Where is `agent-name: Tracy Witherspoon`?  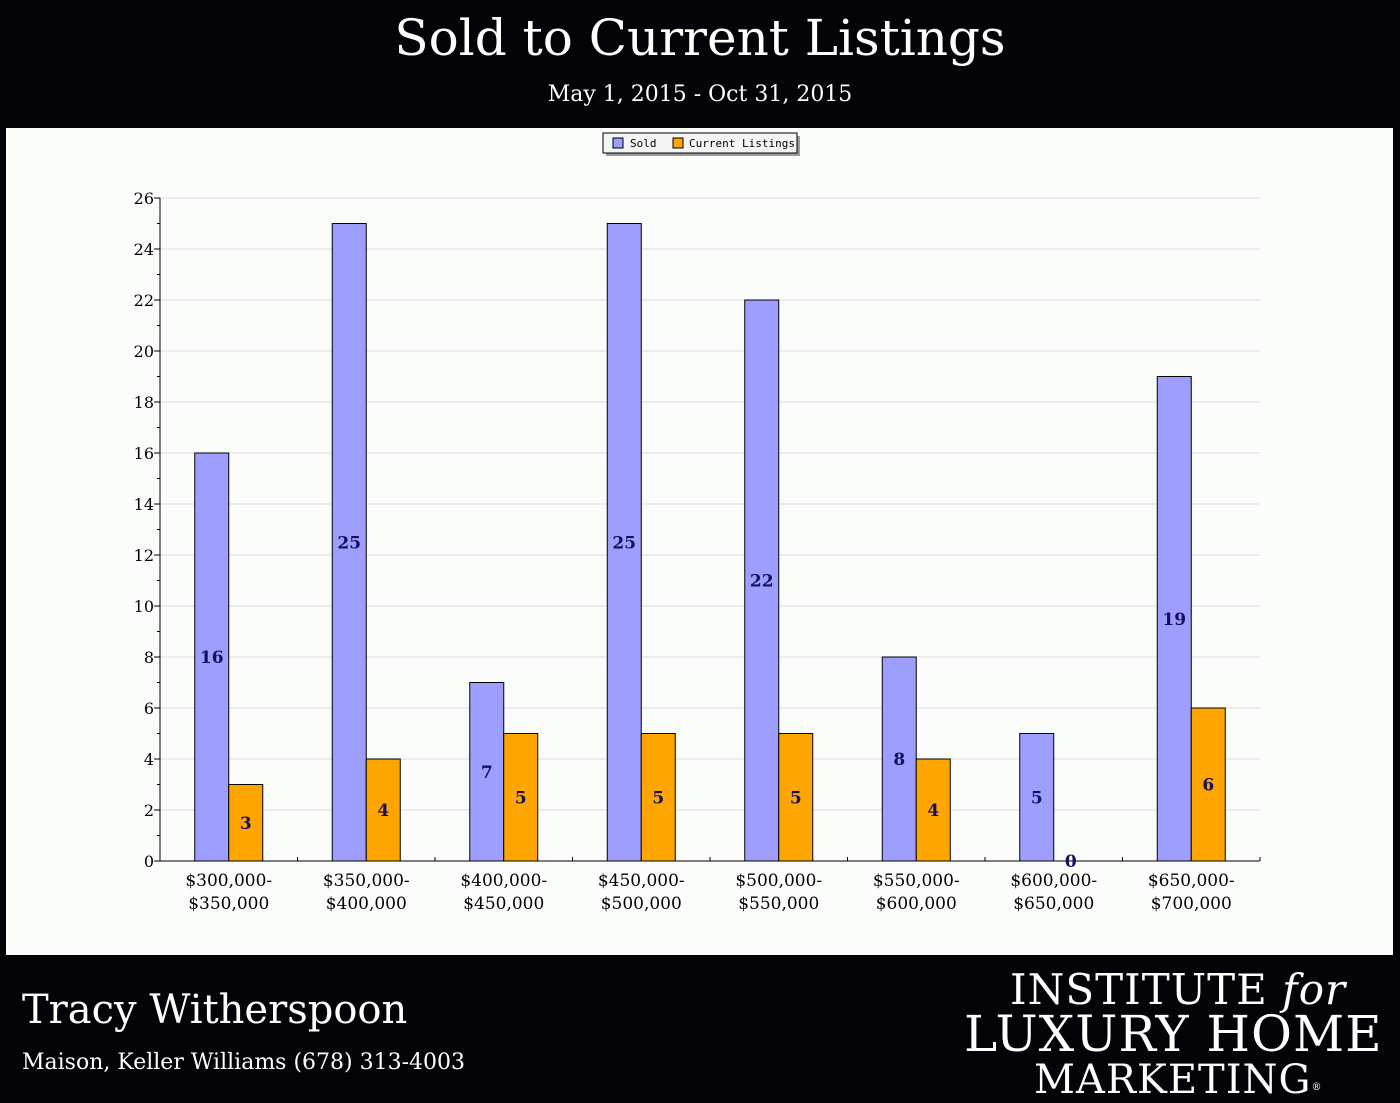 agent-name: Tracy Witherspoon is located at coordinates (215, 1010).